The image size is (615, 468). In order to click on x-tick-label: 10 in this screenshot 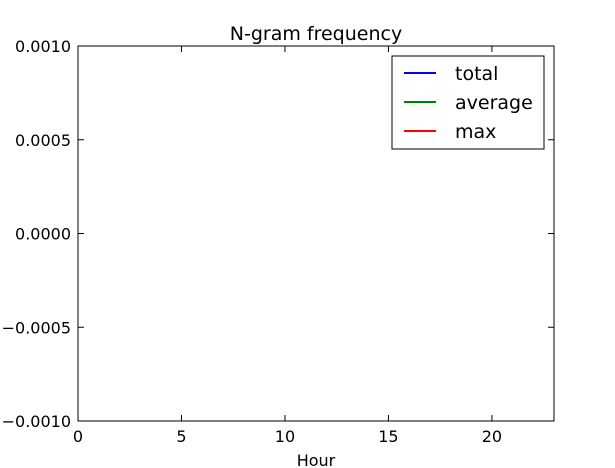, I will do `click(285, 436)`.